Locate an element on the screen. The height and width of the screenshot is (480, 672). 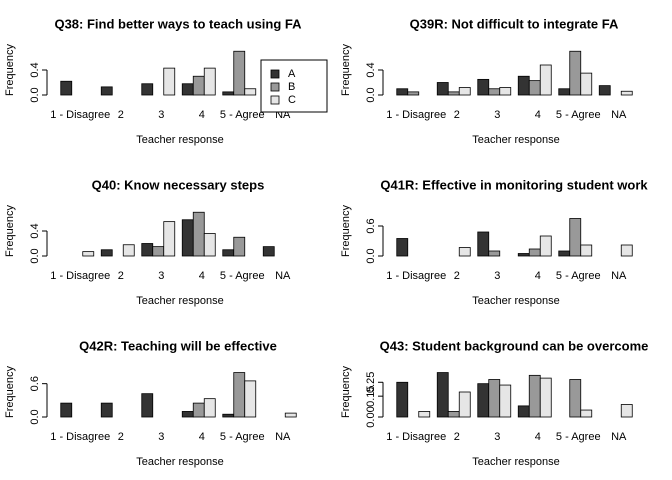
chart-title: Q42R: Teaching will be effective is located at coordinates (178, 345).